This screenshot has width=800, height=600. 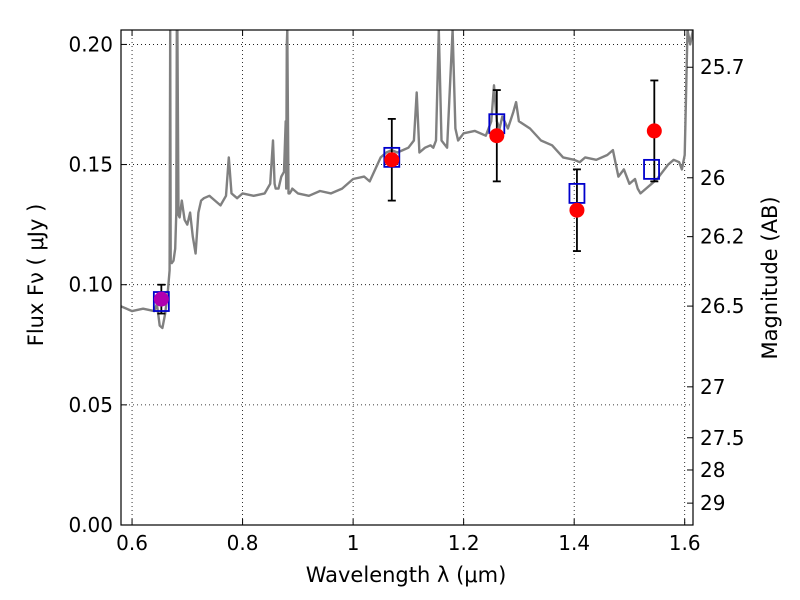 I want to click on y-right-tick-label: 27.5, so click(x=722, y=438).